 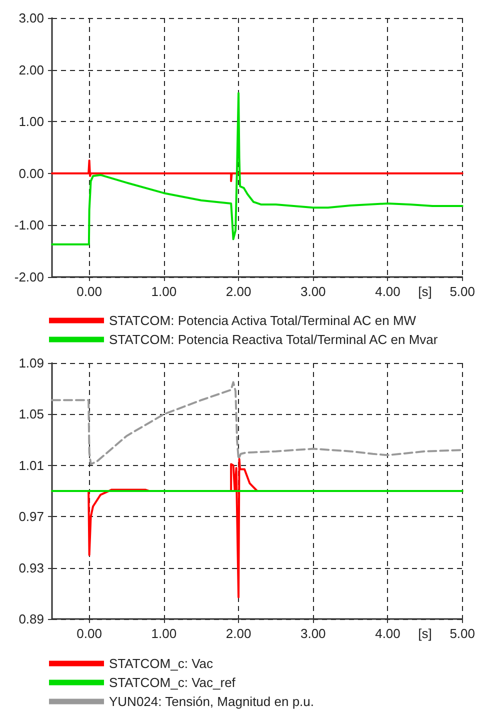 I want to click on y-tick-label: 2.00, so click(x=31, y=70).